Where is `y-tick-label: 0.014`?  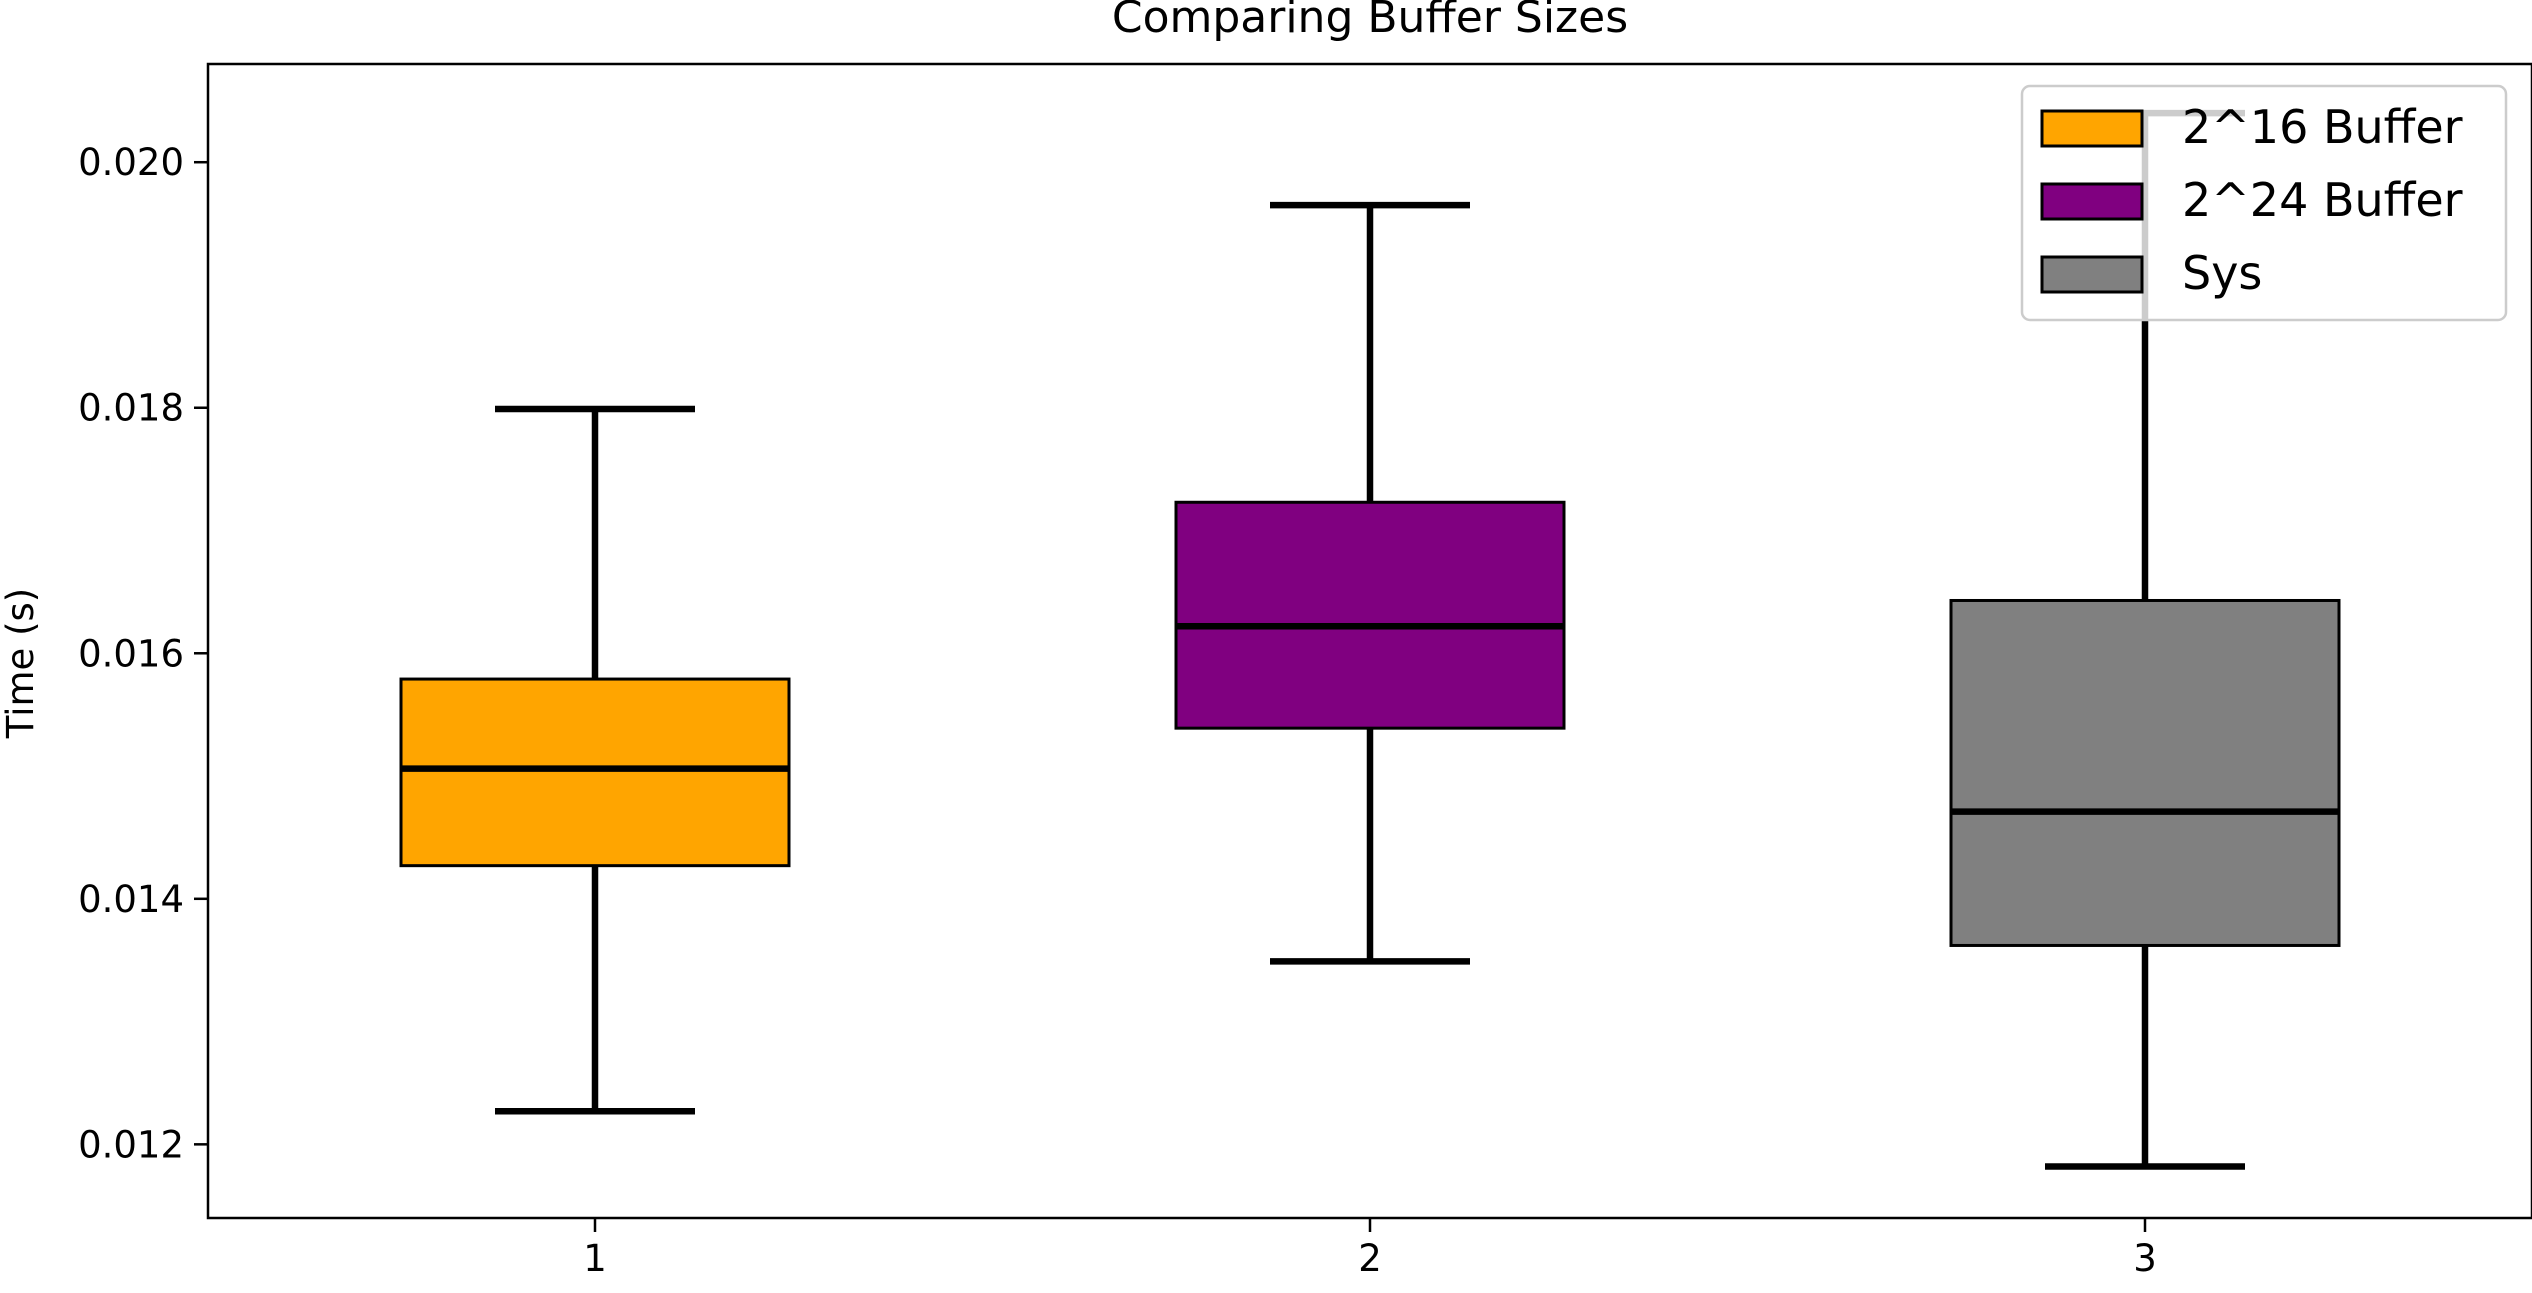
y-tick-label: 0.014 is located at coordinates (131, 899).